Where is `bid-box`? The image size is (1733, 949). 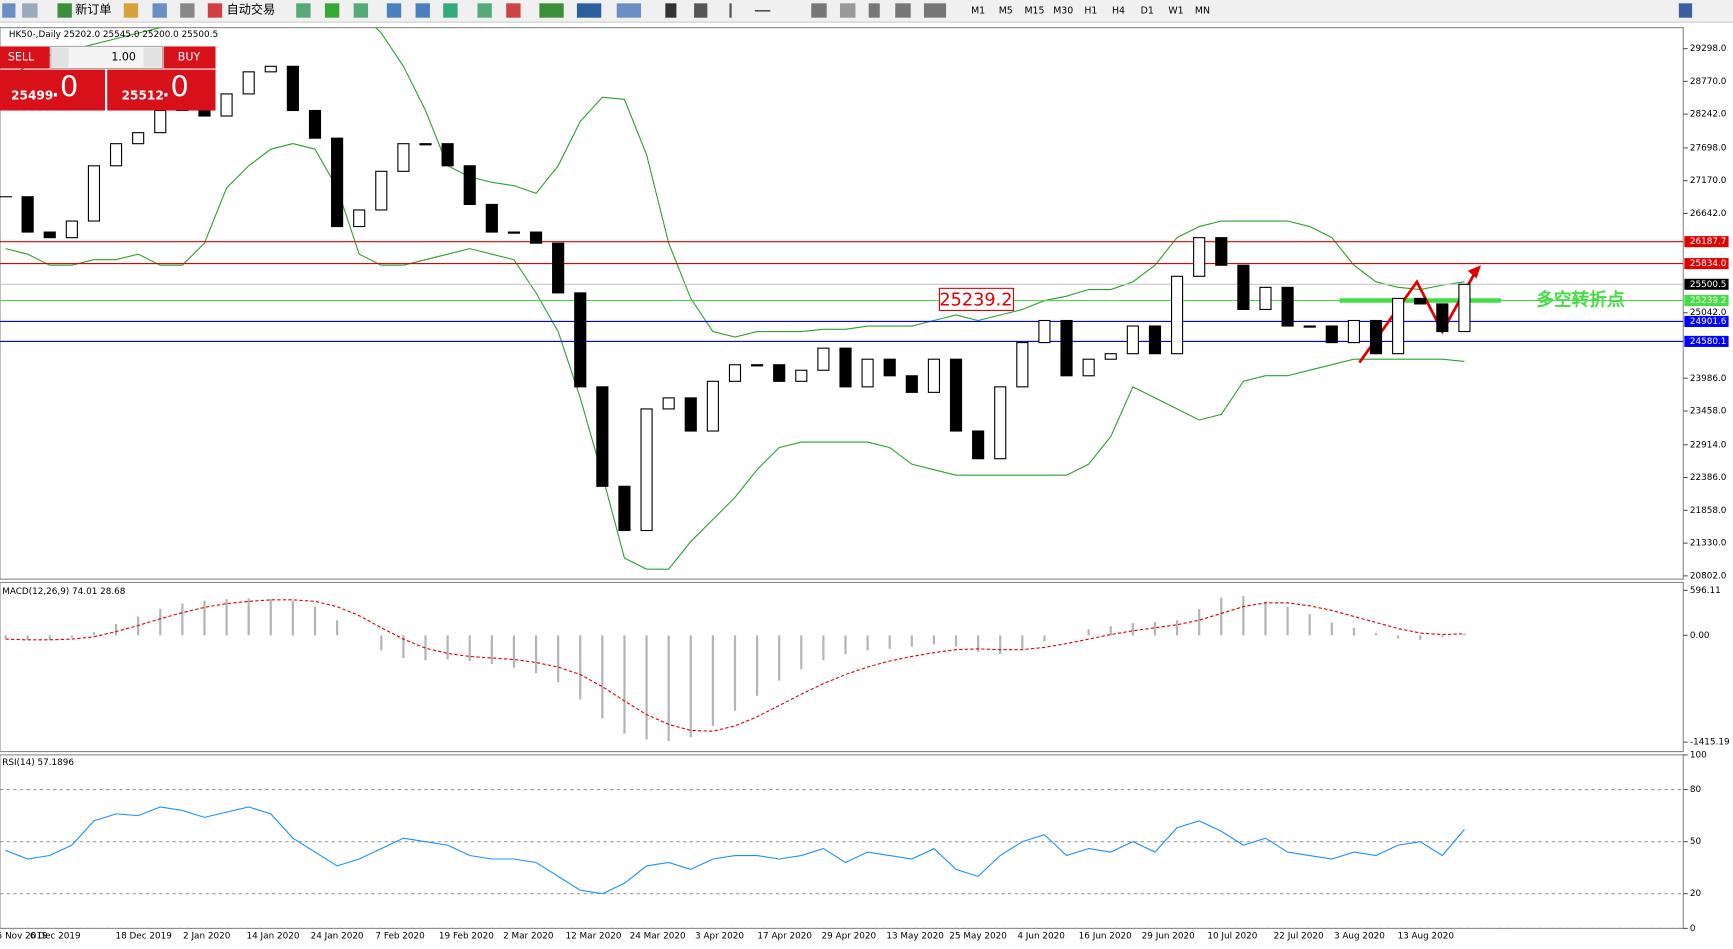
bid-box is located at coordinates (52, 90).